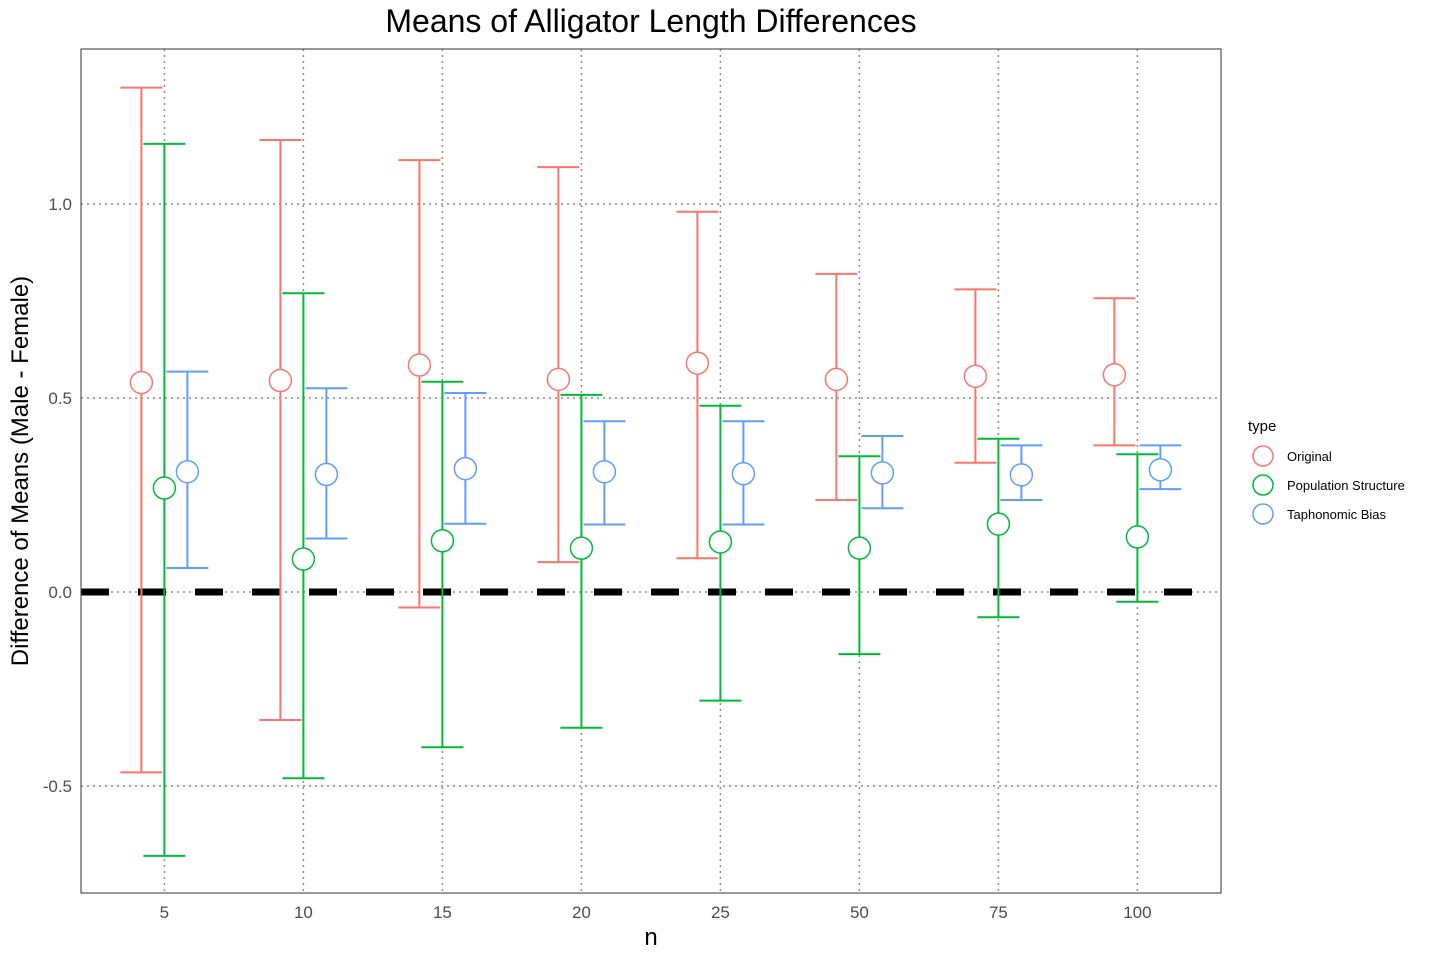  I want to click on x-tick-label: 75, so click(998, 912).